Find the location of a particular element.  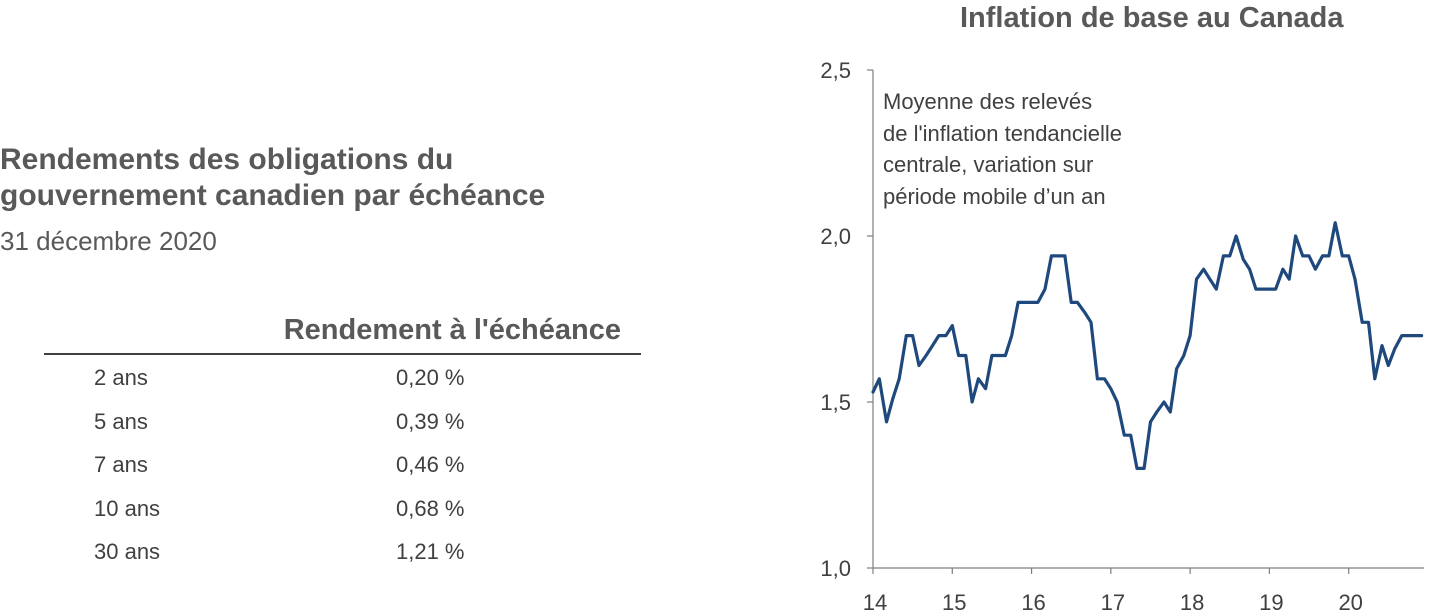

yield-value: 0,68 % is located at coordinates (430, 508).